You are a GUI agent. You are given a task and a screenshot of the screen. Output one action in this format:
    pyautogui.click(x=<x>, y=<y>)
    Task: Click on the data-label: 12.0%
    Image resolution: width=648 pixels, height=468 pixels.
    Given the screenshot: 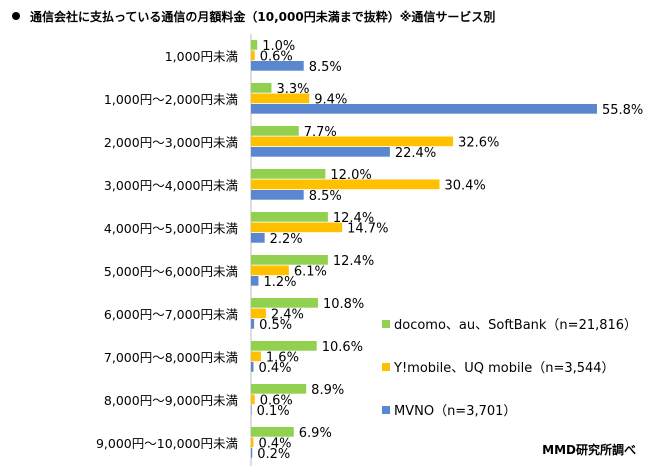 What is the action you would take?
    pyautogui.click(x=350, y=175)
    